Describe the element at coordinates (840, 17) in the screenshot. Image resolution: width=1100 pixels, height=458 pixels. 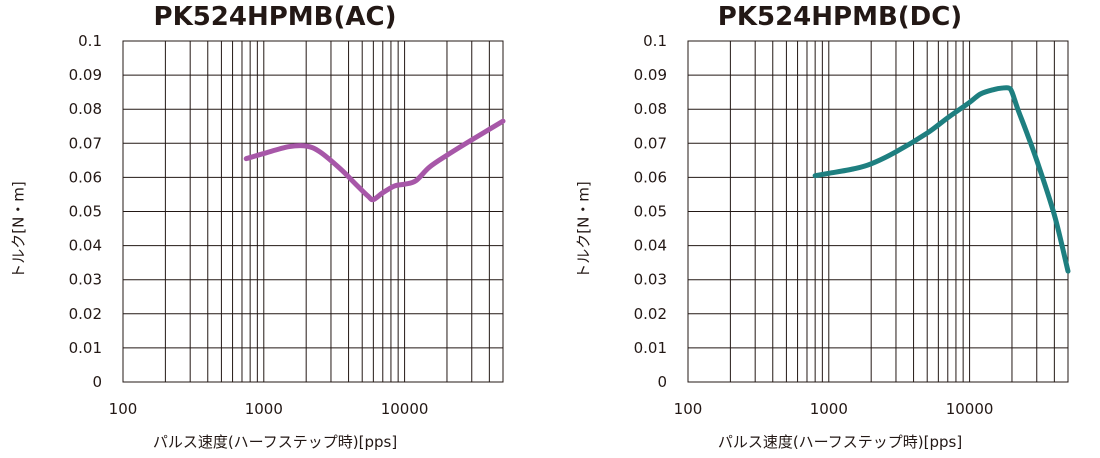
I see `chart-title: PK524HPMB(DC)` at that location.